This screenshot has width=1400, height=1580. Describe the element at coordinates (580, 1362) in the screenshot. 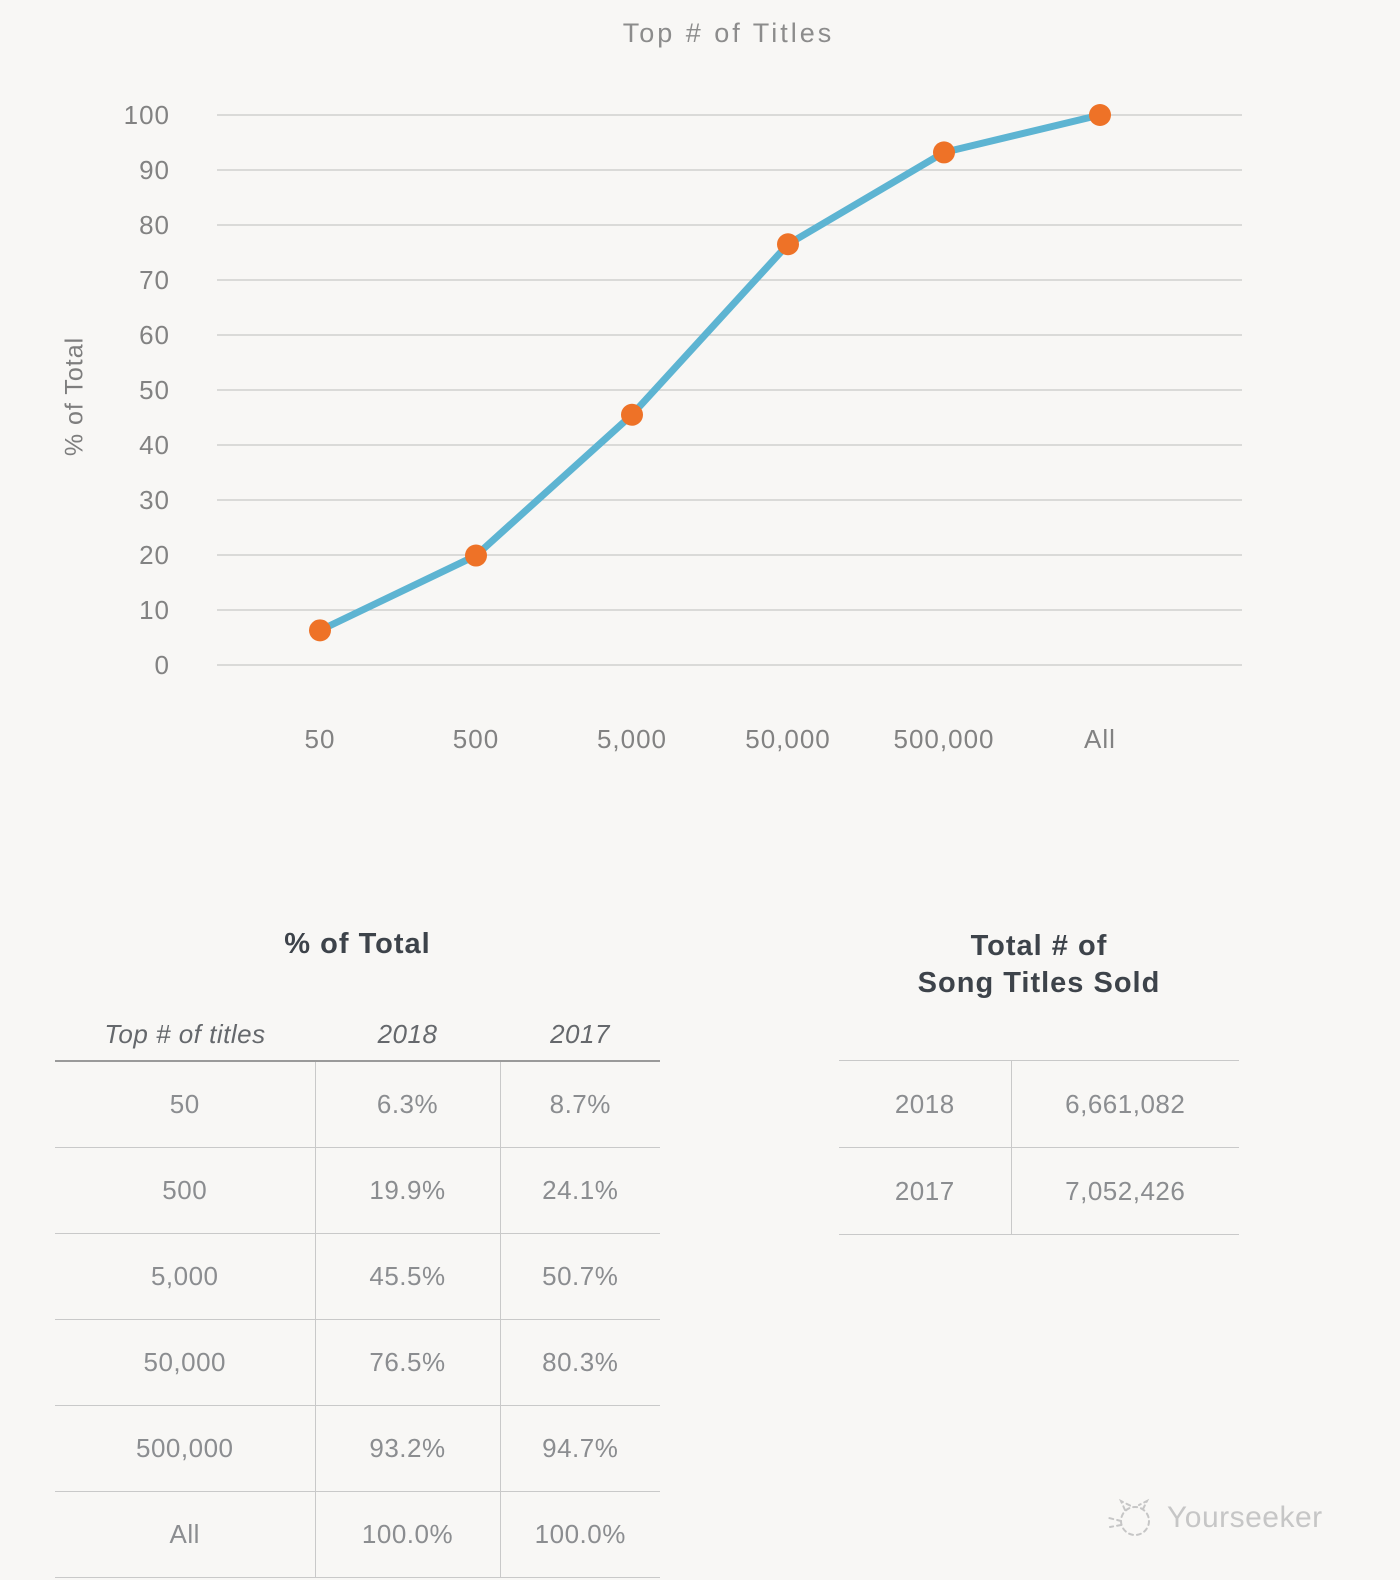

I see `table-cell: 80.3%` at that location.